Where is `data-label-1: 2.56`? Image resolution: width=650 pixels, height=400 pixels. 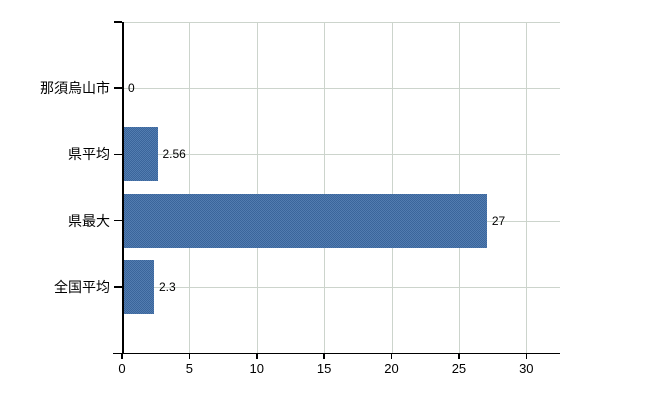
data-label-1: 2.56 is located at coordinates (174, 154).